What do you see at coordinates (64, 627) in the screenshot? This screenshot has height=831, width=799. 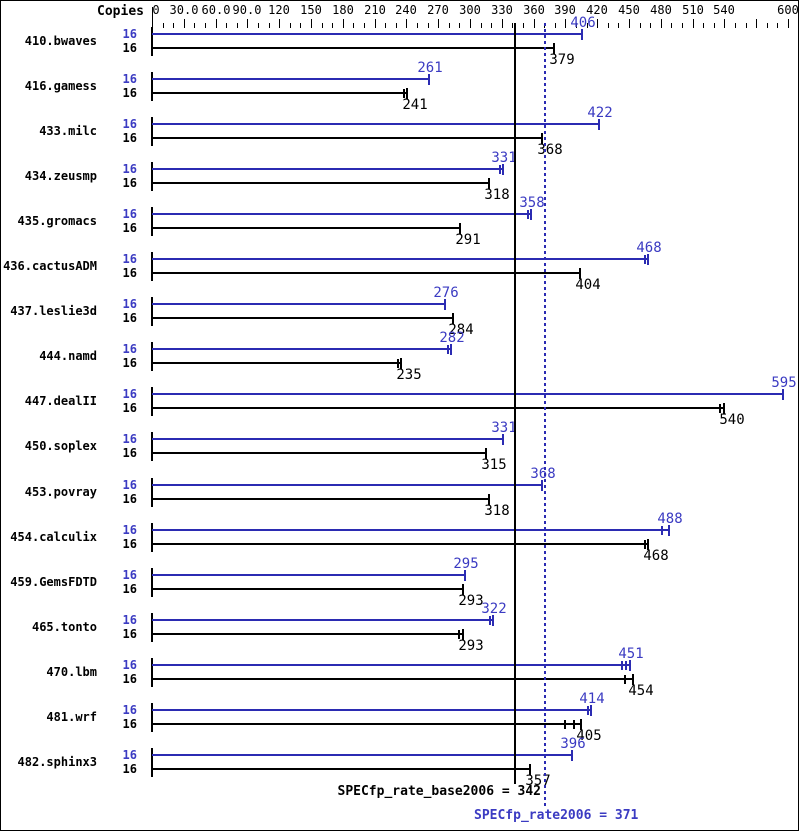 I see `benchmark-name: 465.tonto` at bounding box center [64, 627].